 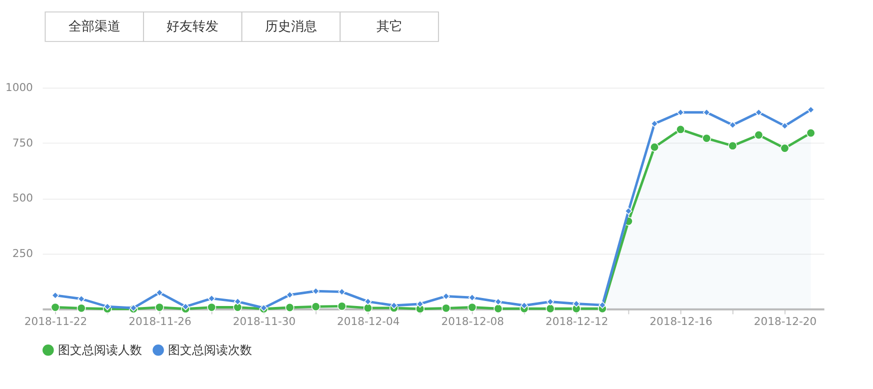 I want to click on x-tick-label: 2018-12-12, so click(x=576, y=321).